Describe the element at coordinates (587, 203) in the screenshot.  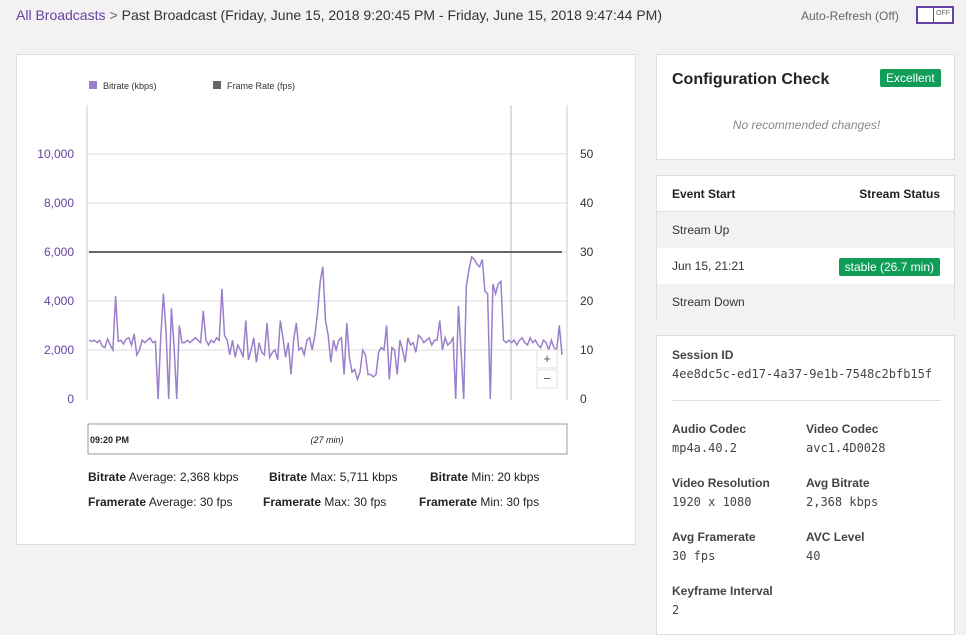
I see `y-right-tick-label: 40` at that location.